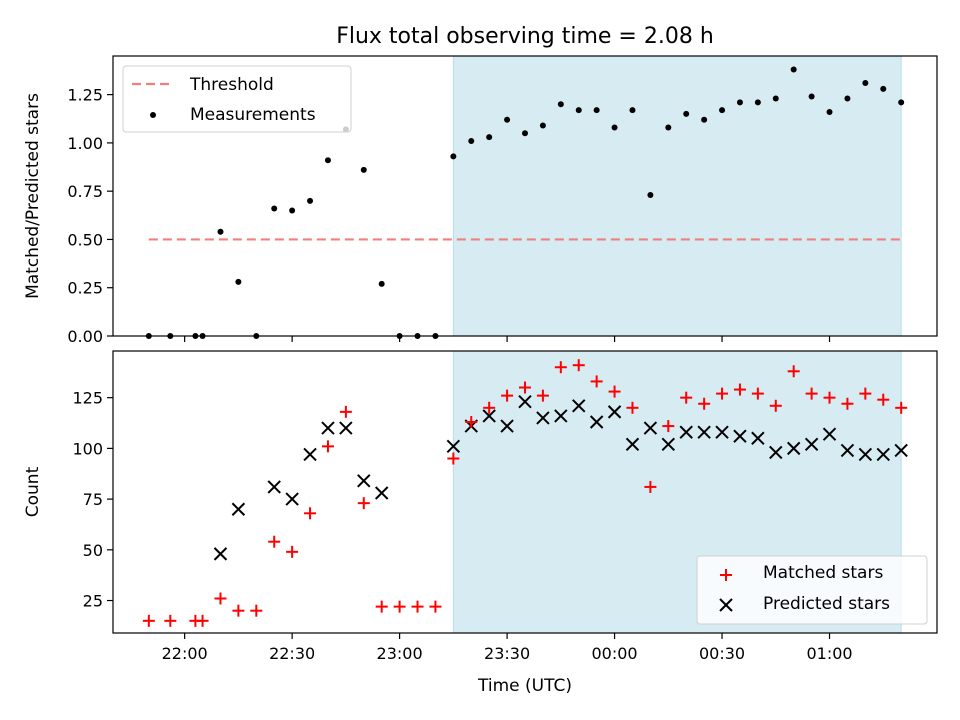 The height and width of the screenshot is (720, 960). Describe the element at coordinates (726, 605) in the screenshot. I see `predicted-swatch-mark` at that location.